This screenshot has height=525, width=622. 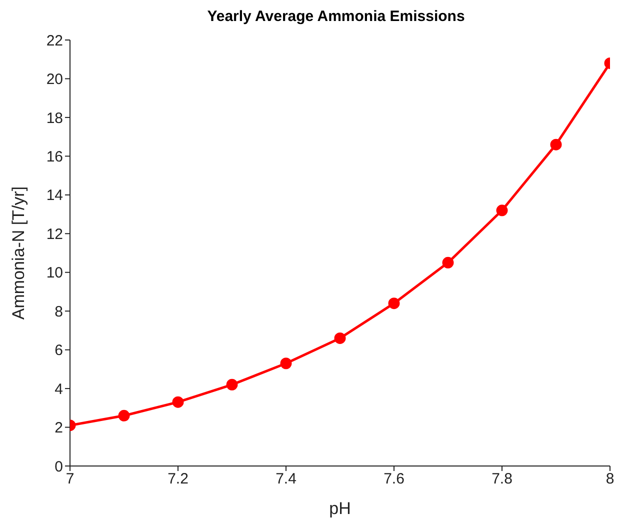 I want to click on x-tick-label: 7, so click(x=70, y=479).